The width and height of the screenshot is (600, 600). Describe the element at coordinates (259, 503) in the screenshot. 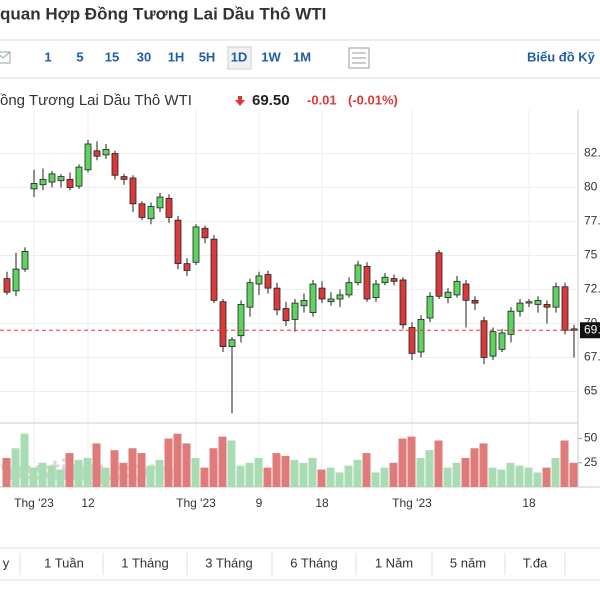

I see `x-tick-label: 9` at that location.